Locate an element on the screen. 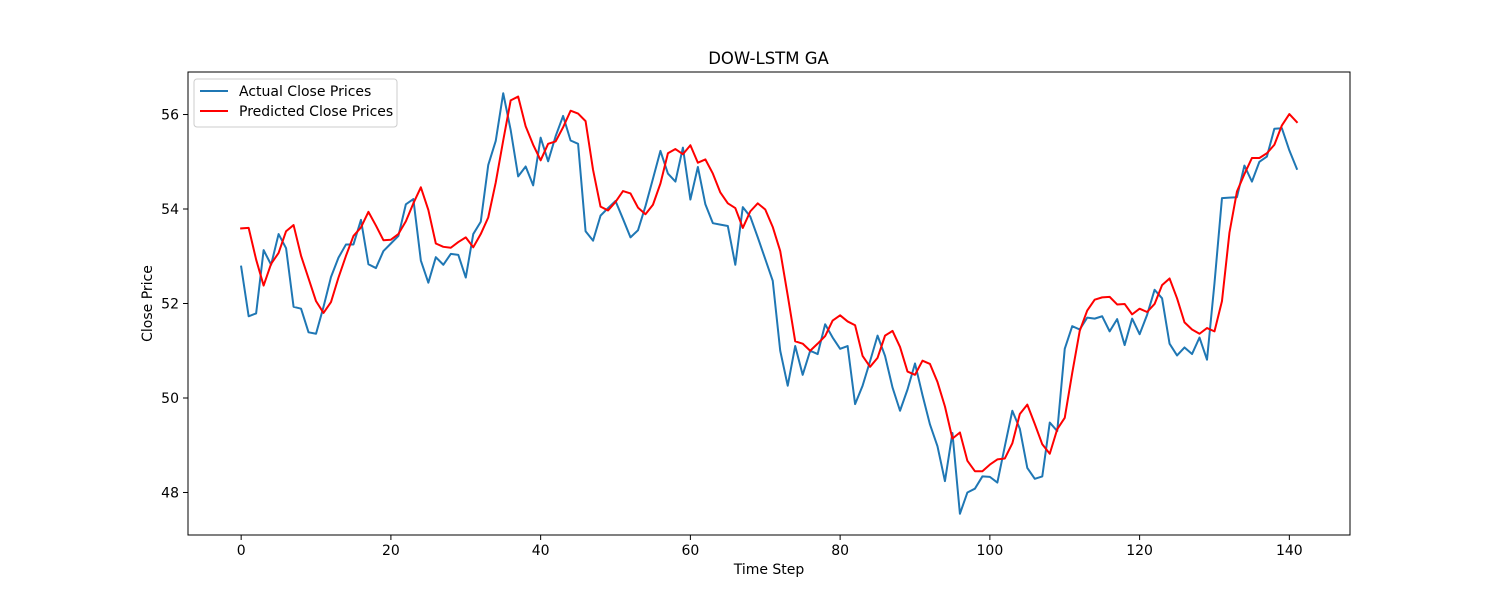  y-tick-label: 54 is located at coordinates (170, 210).